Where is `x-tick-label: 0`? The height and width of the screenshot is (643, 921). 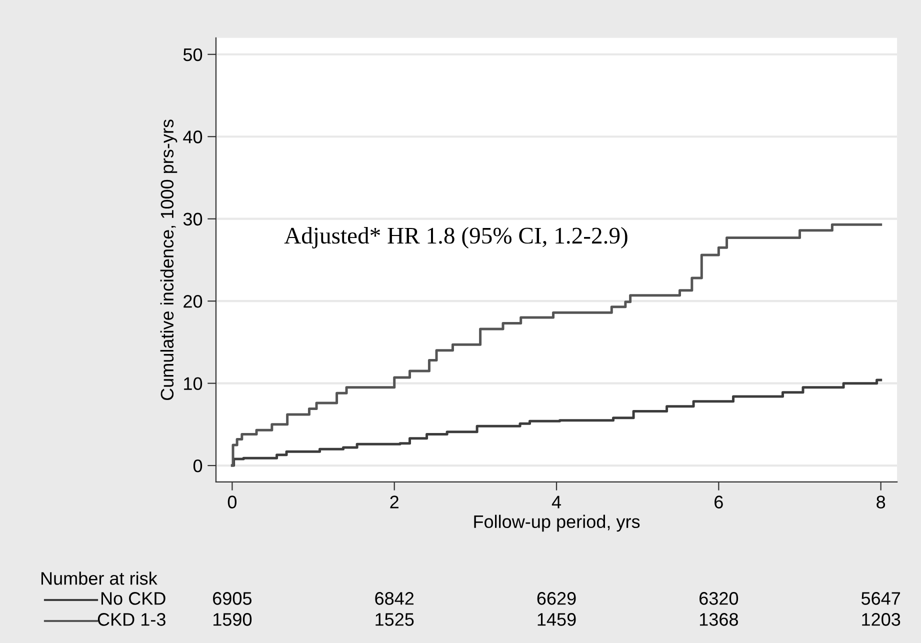 x-tick-label: 0 is located at coordinates (232, 502).